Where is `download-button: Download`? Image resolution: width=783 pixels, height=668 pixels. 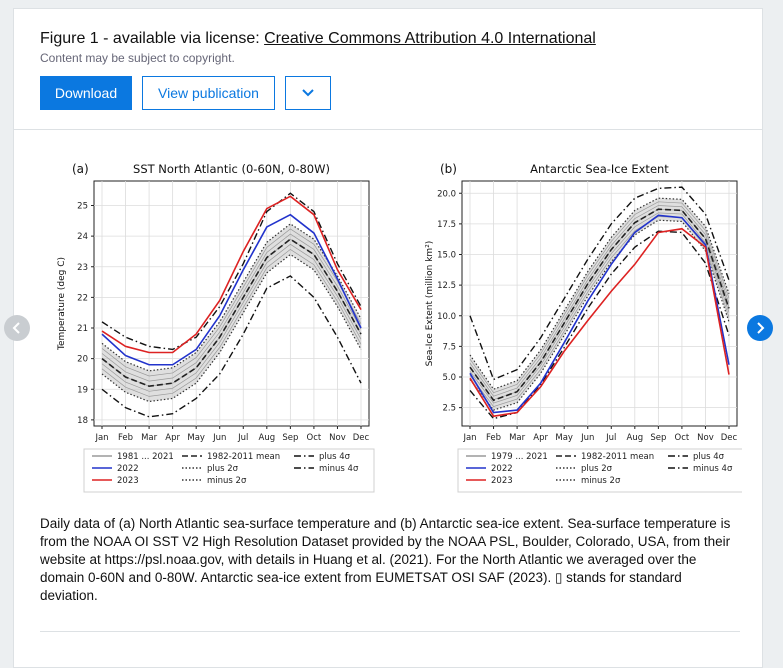 download-button: Download is located at coordinates (86, 93).